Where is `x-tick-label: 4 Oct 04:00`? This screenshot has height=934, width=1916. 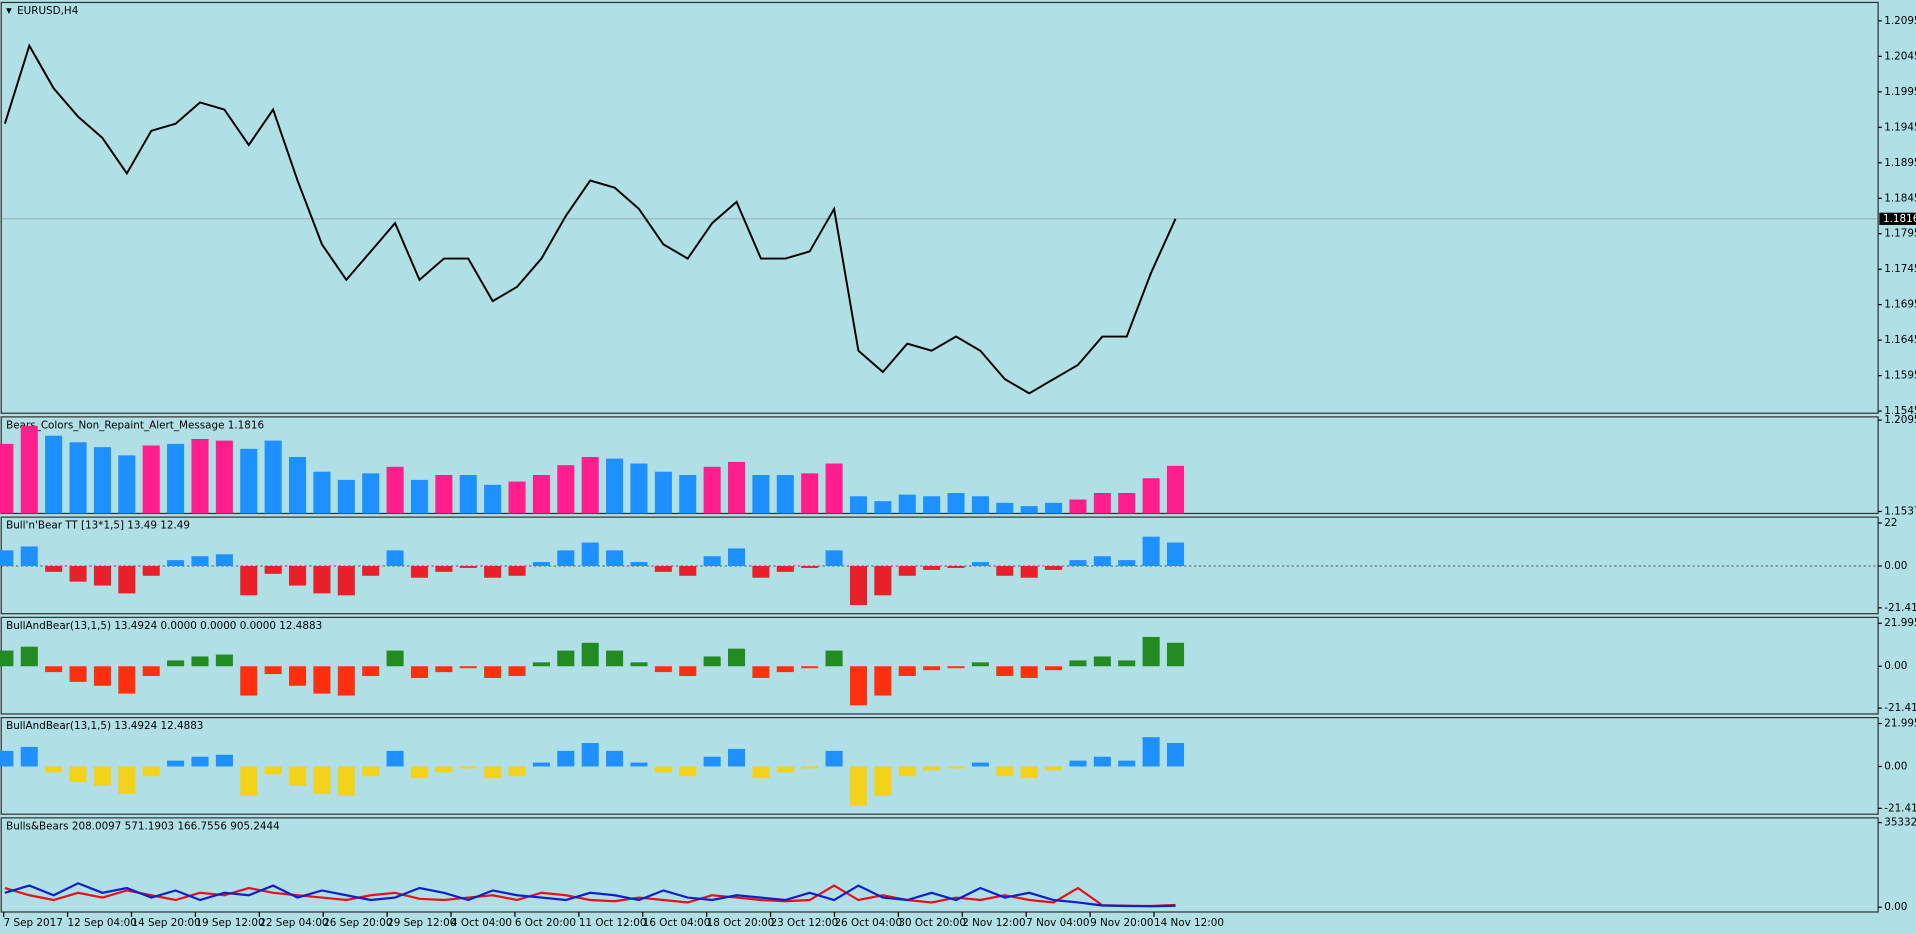
x-tick-label: 4 Oct 04:00 is located at coordinates (481, 923).